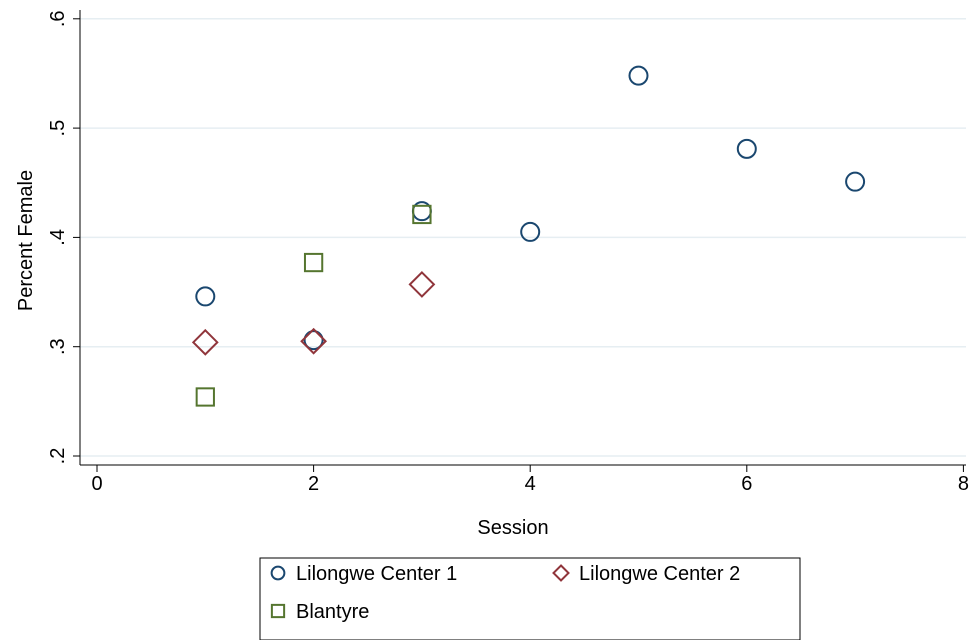 The width and height of the screenshot is (969, 640). Describe the element at coordinates (963, 484) in the screenshot. I see `x-tick-label: 8` at that location.